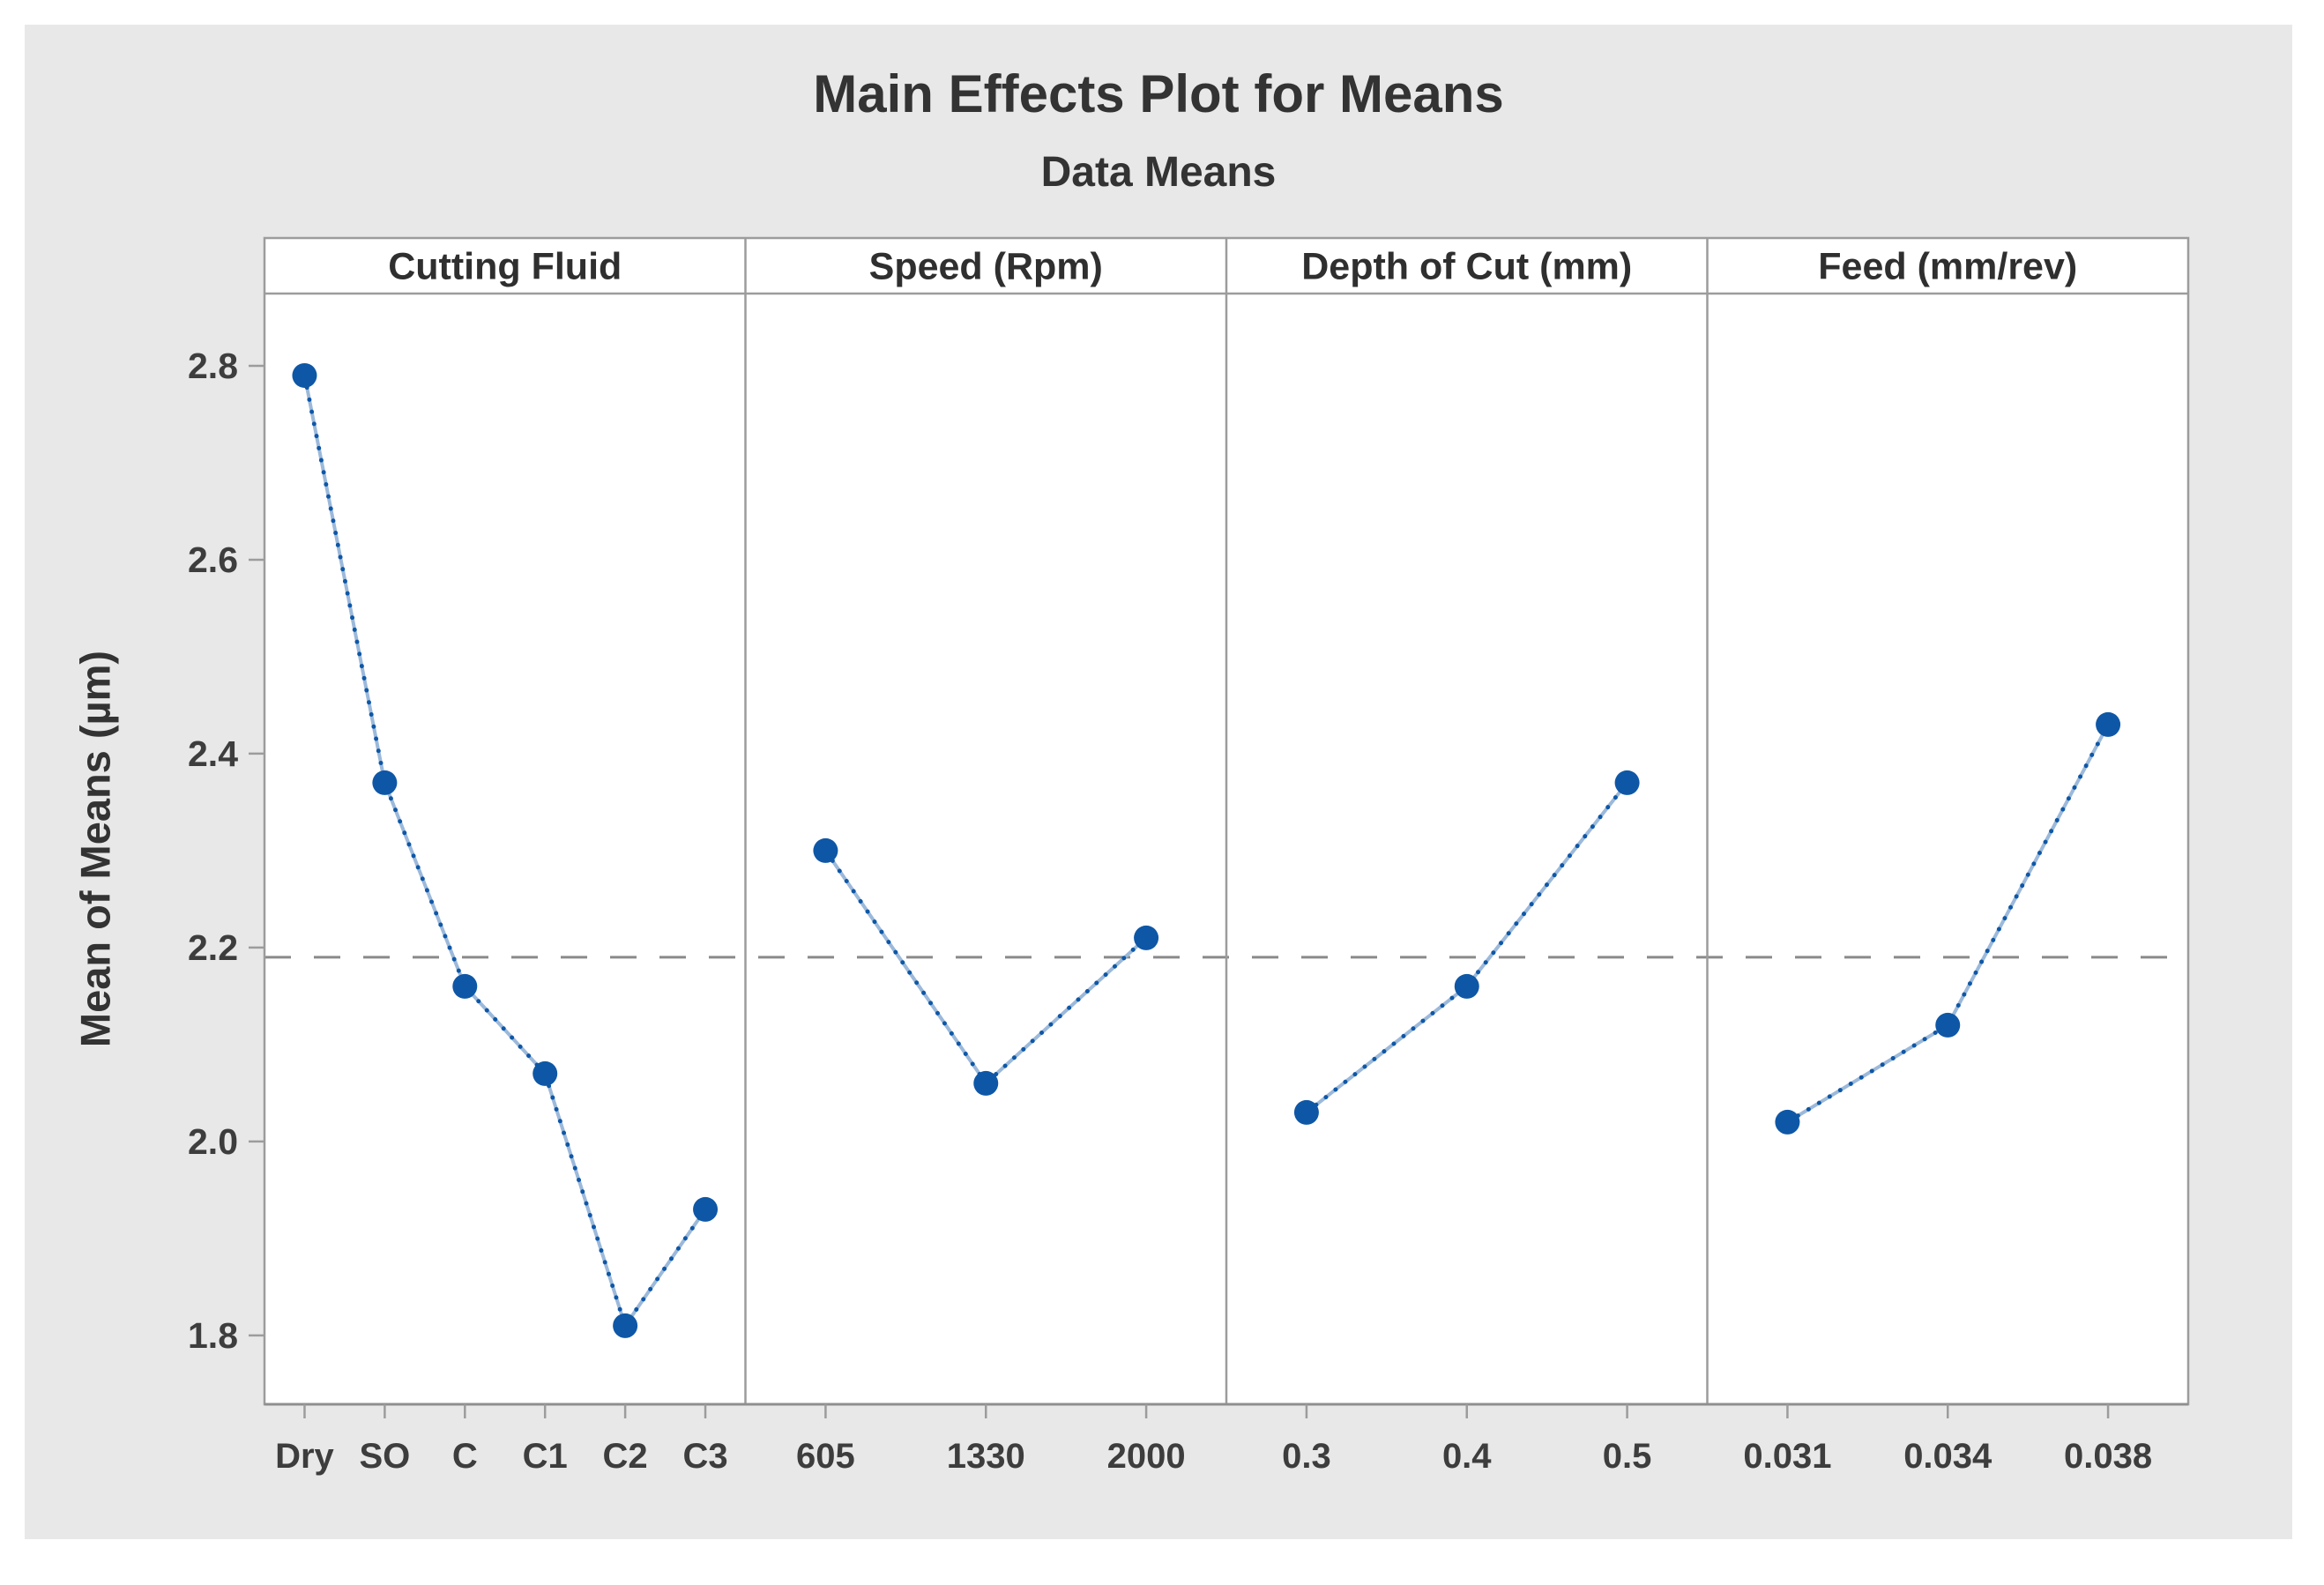  Describe the element at coordinates (384, 1456) in the screenshot. I see `x-tick-label: SO` at that location.